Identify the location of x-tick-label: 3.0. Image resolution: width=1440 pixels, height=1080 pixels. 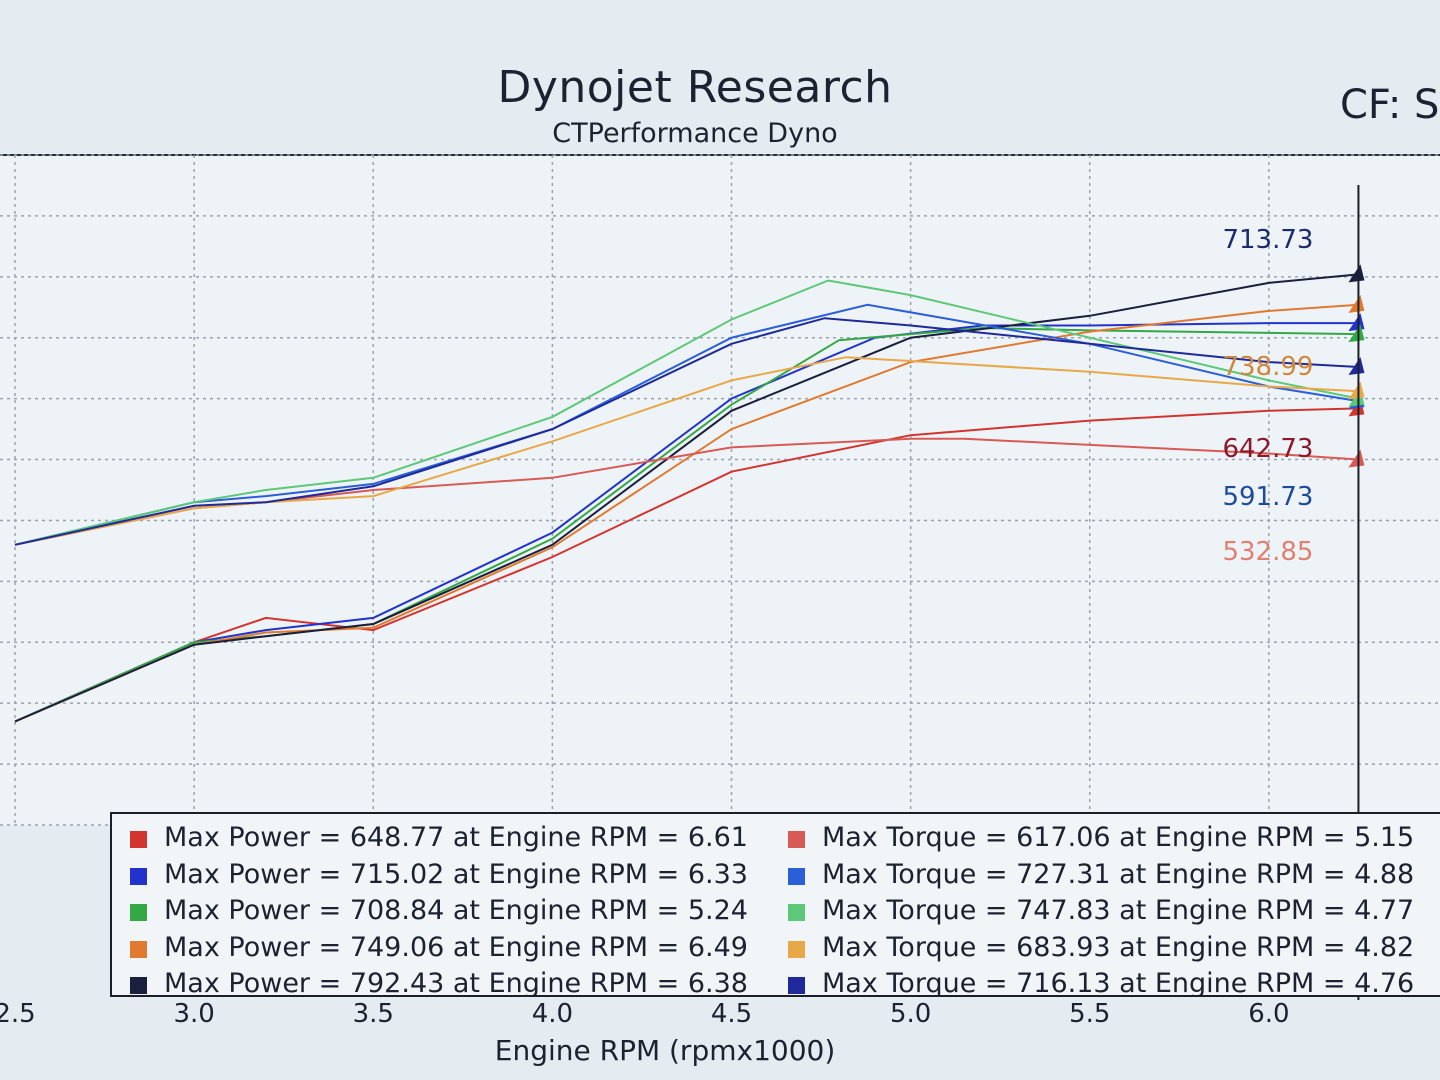
(193, 1014).